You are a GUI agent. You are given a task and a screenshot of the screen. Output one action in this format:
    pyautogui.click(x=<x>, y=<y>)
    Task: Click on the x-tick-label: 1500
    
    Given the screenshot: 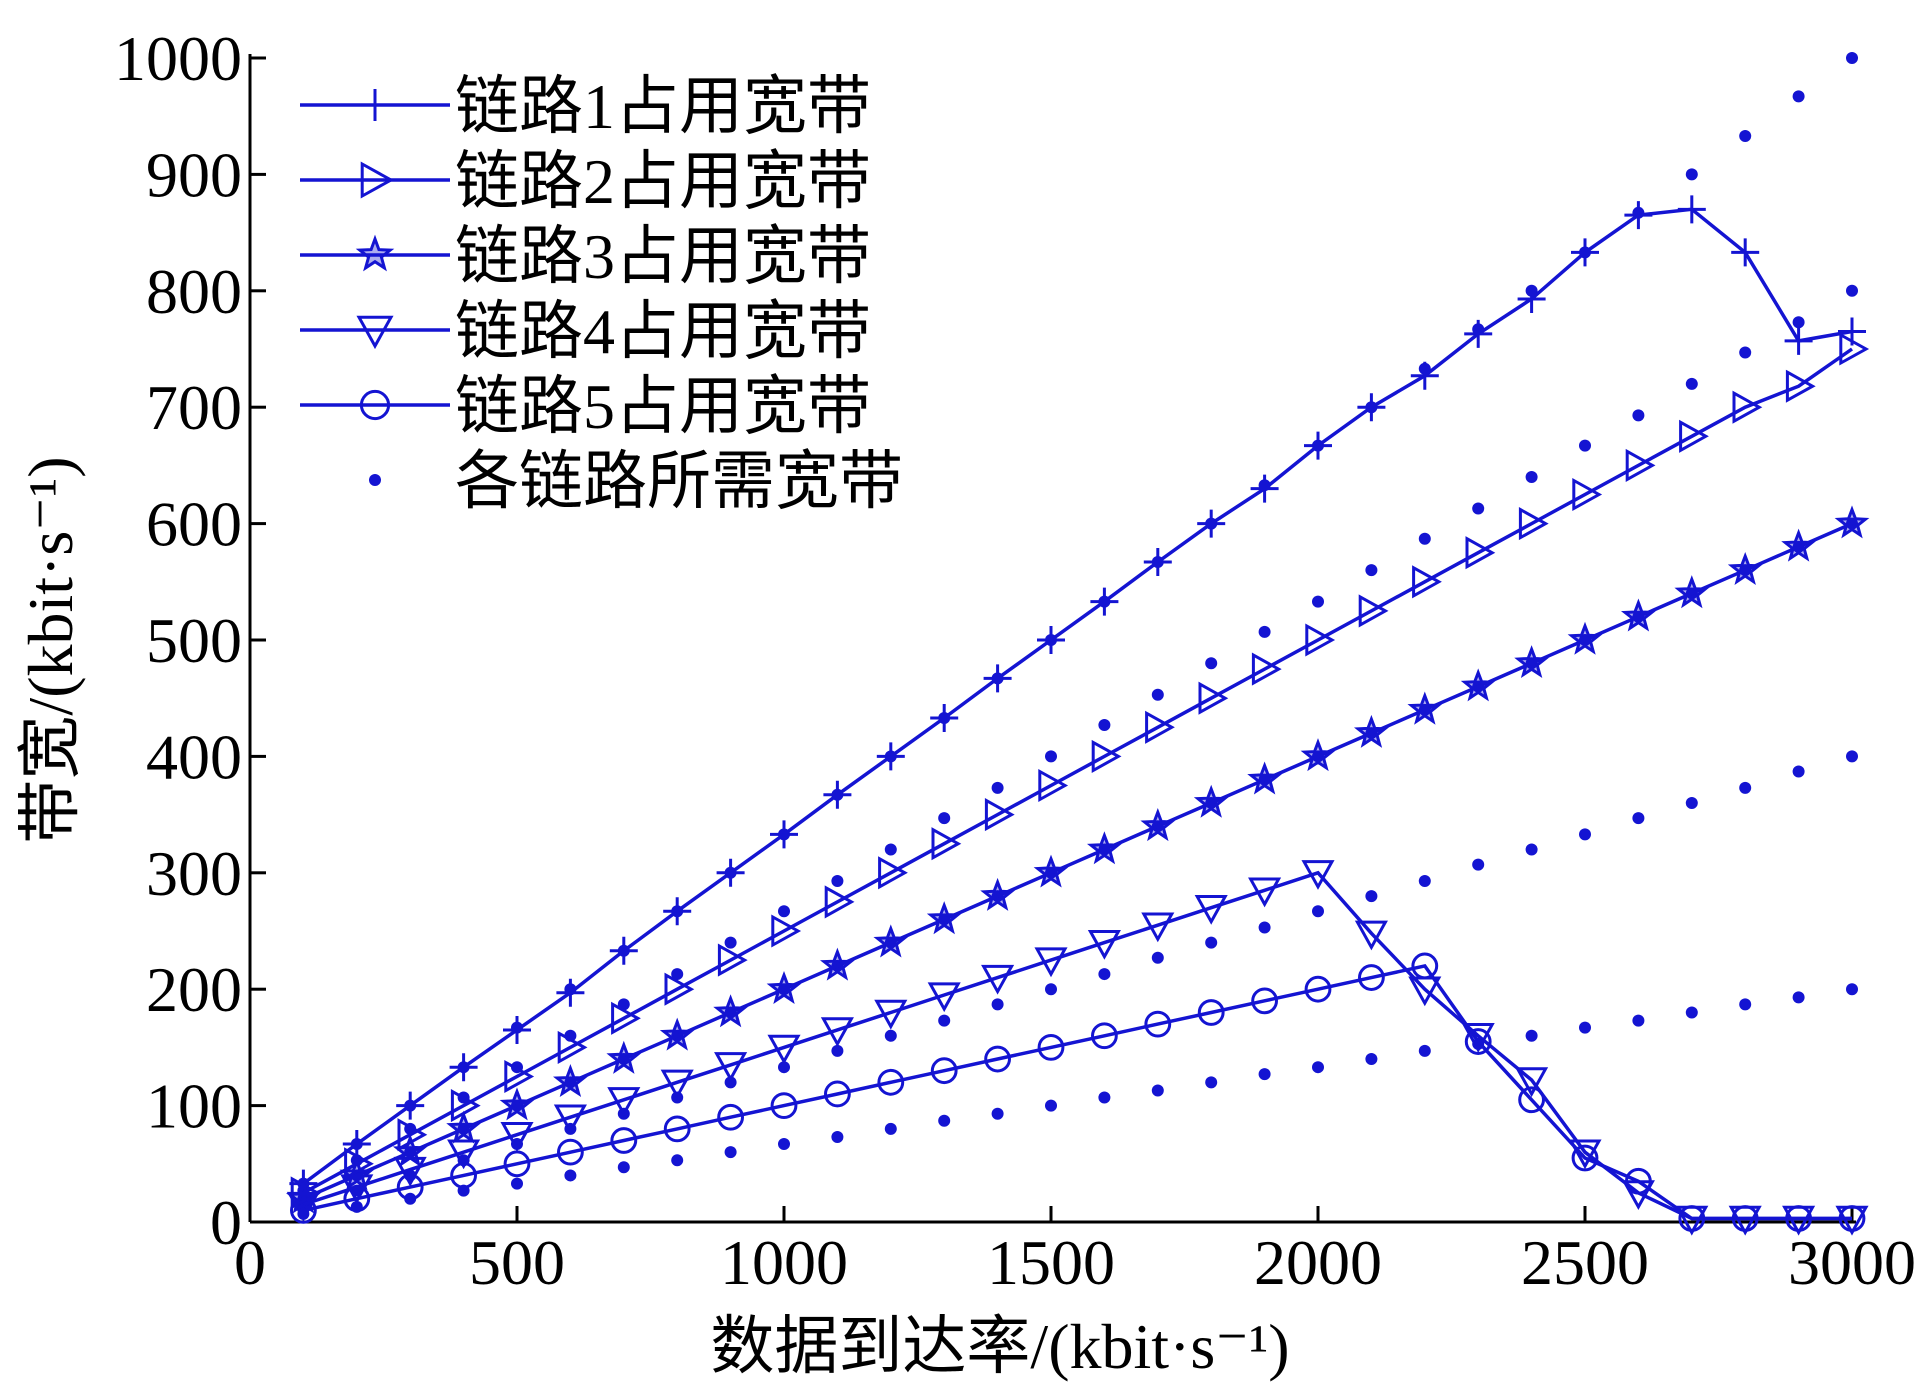 What is the action you would take?
    pyautogui.click(x=1051, y=1262)
    